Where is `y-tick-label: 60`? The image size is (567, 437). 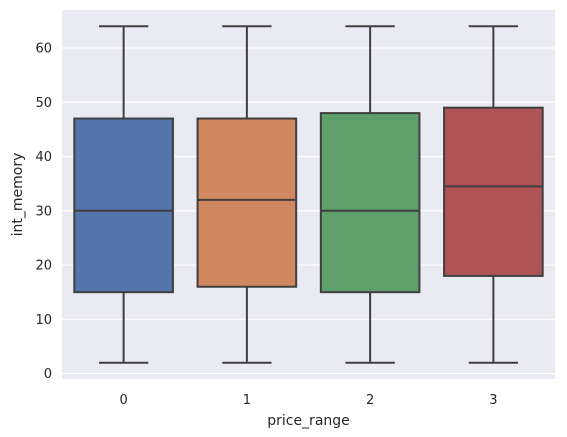
y-tick-label: 60 is located at coordinates (43, 48).